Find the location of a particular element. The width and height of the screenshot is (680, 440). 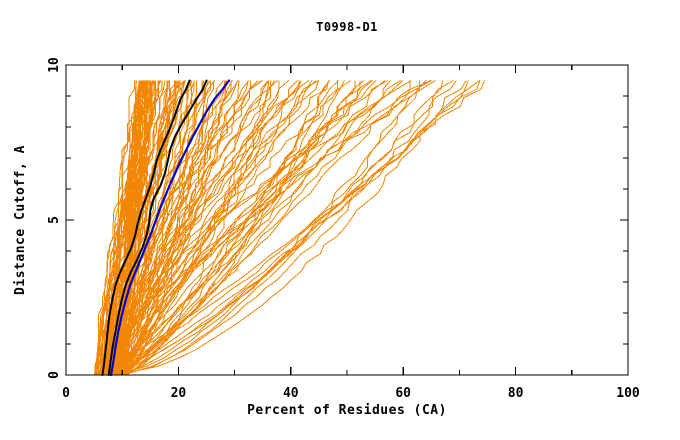

x-axis-title: Percent of Residues (CA) is located at coordinates (347, 410).